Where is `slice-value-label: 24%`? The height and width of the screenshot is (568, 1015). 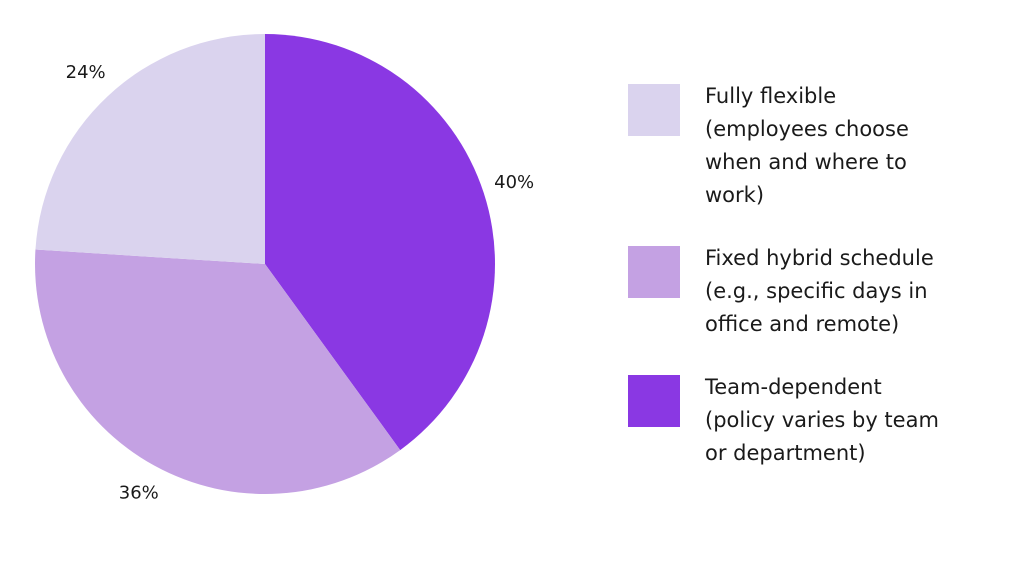
slice-value-label: 24% is located at coordinates (86, 72).